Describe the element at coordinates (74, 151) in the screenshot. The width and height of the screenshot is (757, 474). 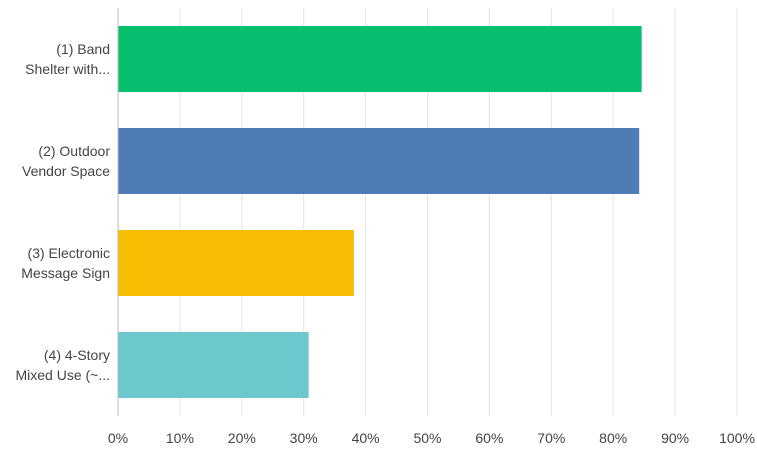
I see `category-label: (2) Outdoor` at that location.